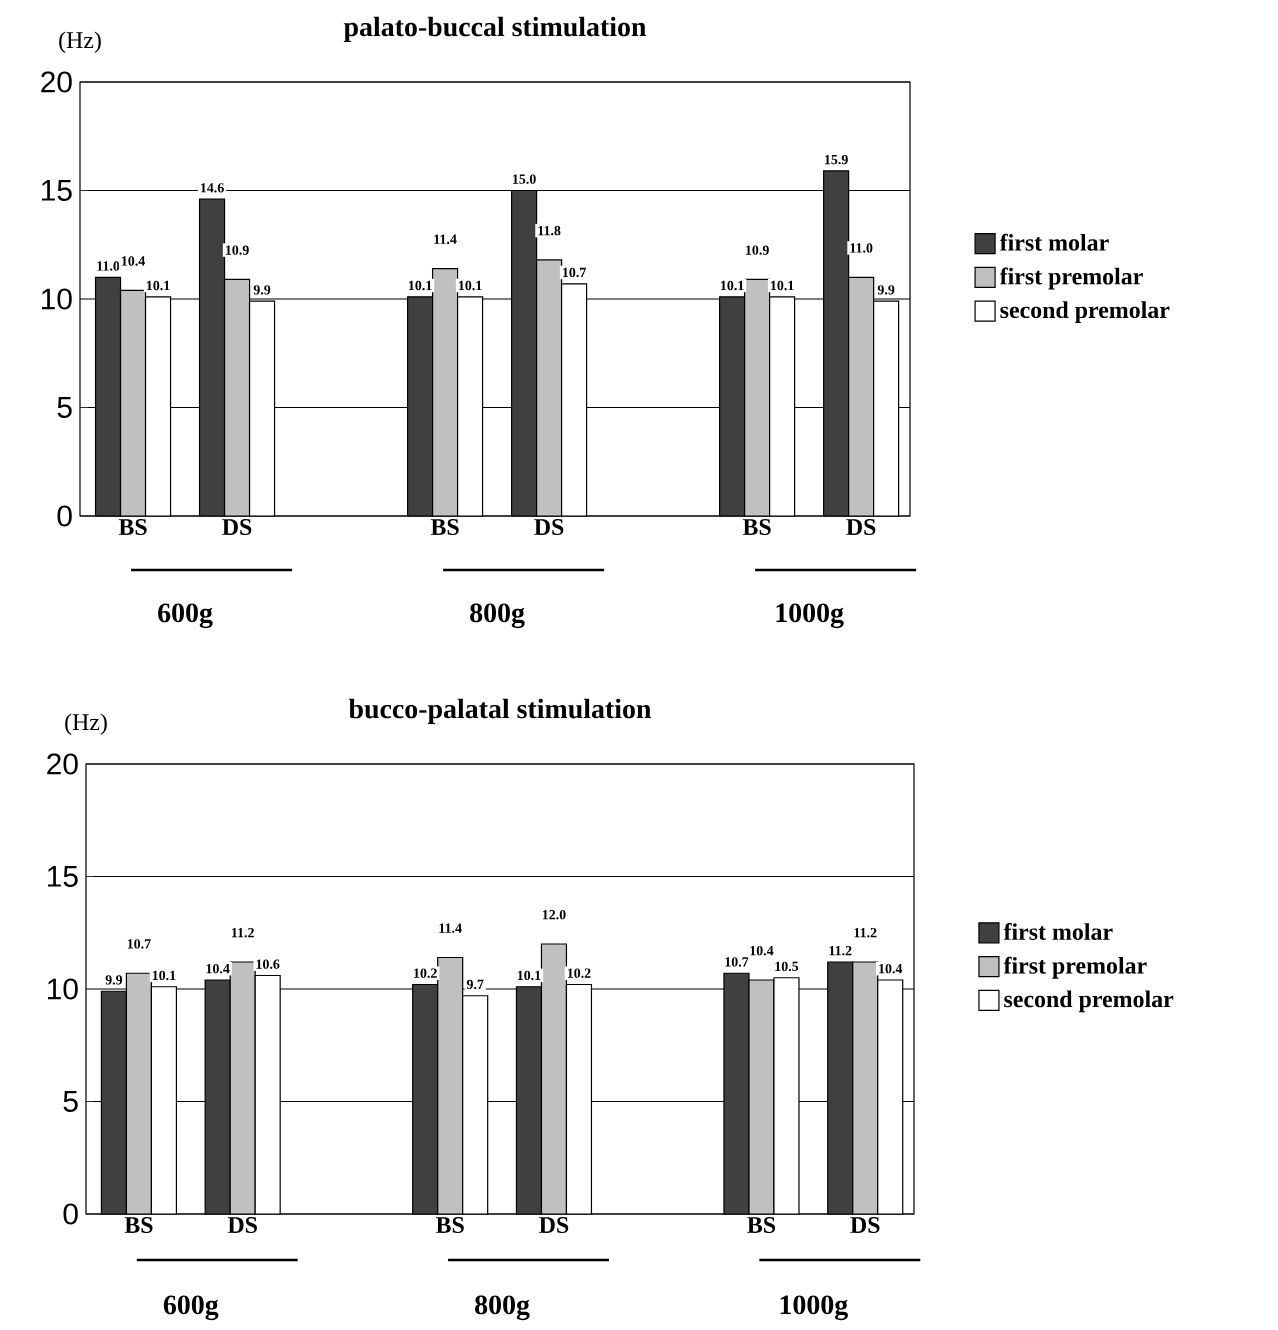 The width and height of the screenshot is (1278, 1330). What do you see at coordinates (495, 29) in the screenshot?
I see `chart-title: palato-buccal stimulation` at bounding box center [495, 29].